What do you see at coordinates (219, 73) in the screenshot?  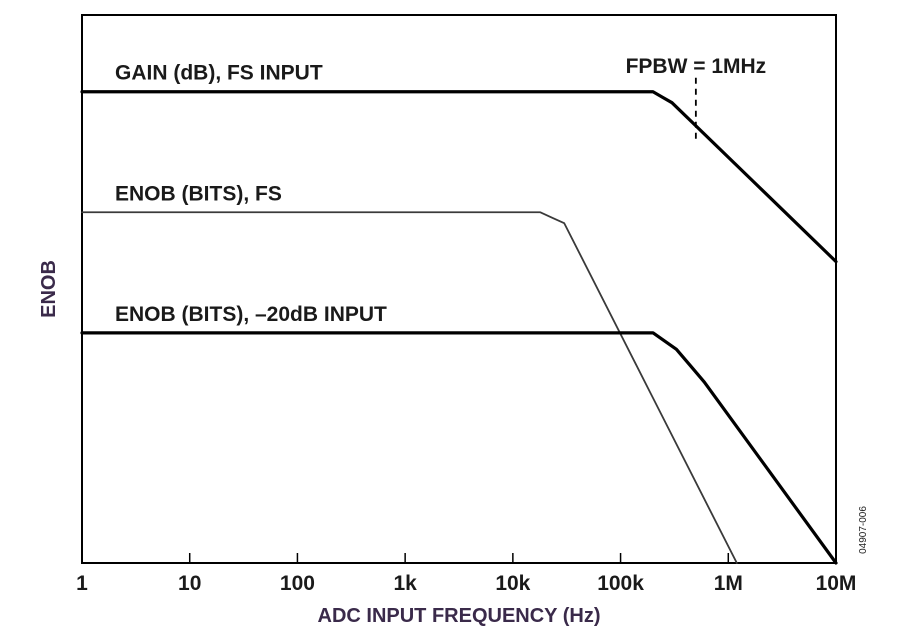 I see `series-label-gain-db-fs-input: GAIN (dB), FS INPUT` at bounding box center [219, 73].